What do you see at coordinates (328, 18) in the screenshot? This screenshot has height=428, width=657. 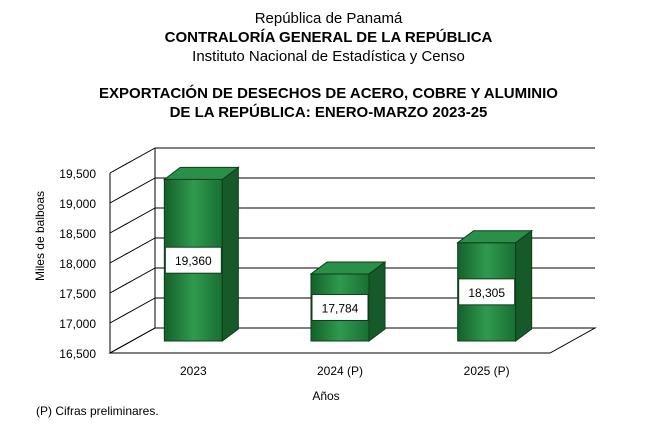 I see `header-republic: República de Panamá` at bounding box center [328, 18].